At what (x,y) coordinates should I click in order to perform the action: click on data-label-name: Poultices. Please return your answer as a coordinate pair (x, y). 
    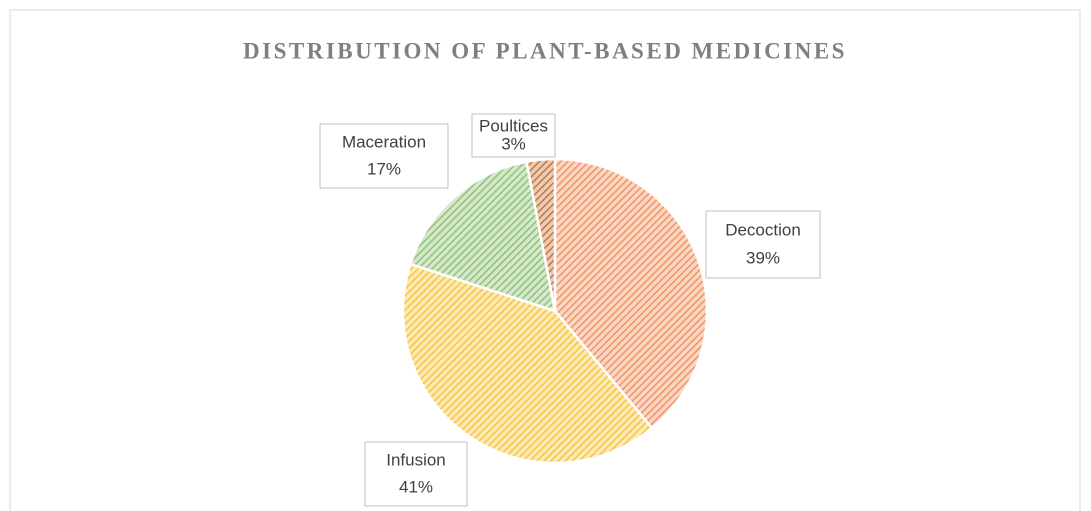
    Looking at the image, I should click on (513, 125).